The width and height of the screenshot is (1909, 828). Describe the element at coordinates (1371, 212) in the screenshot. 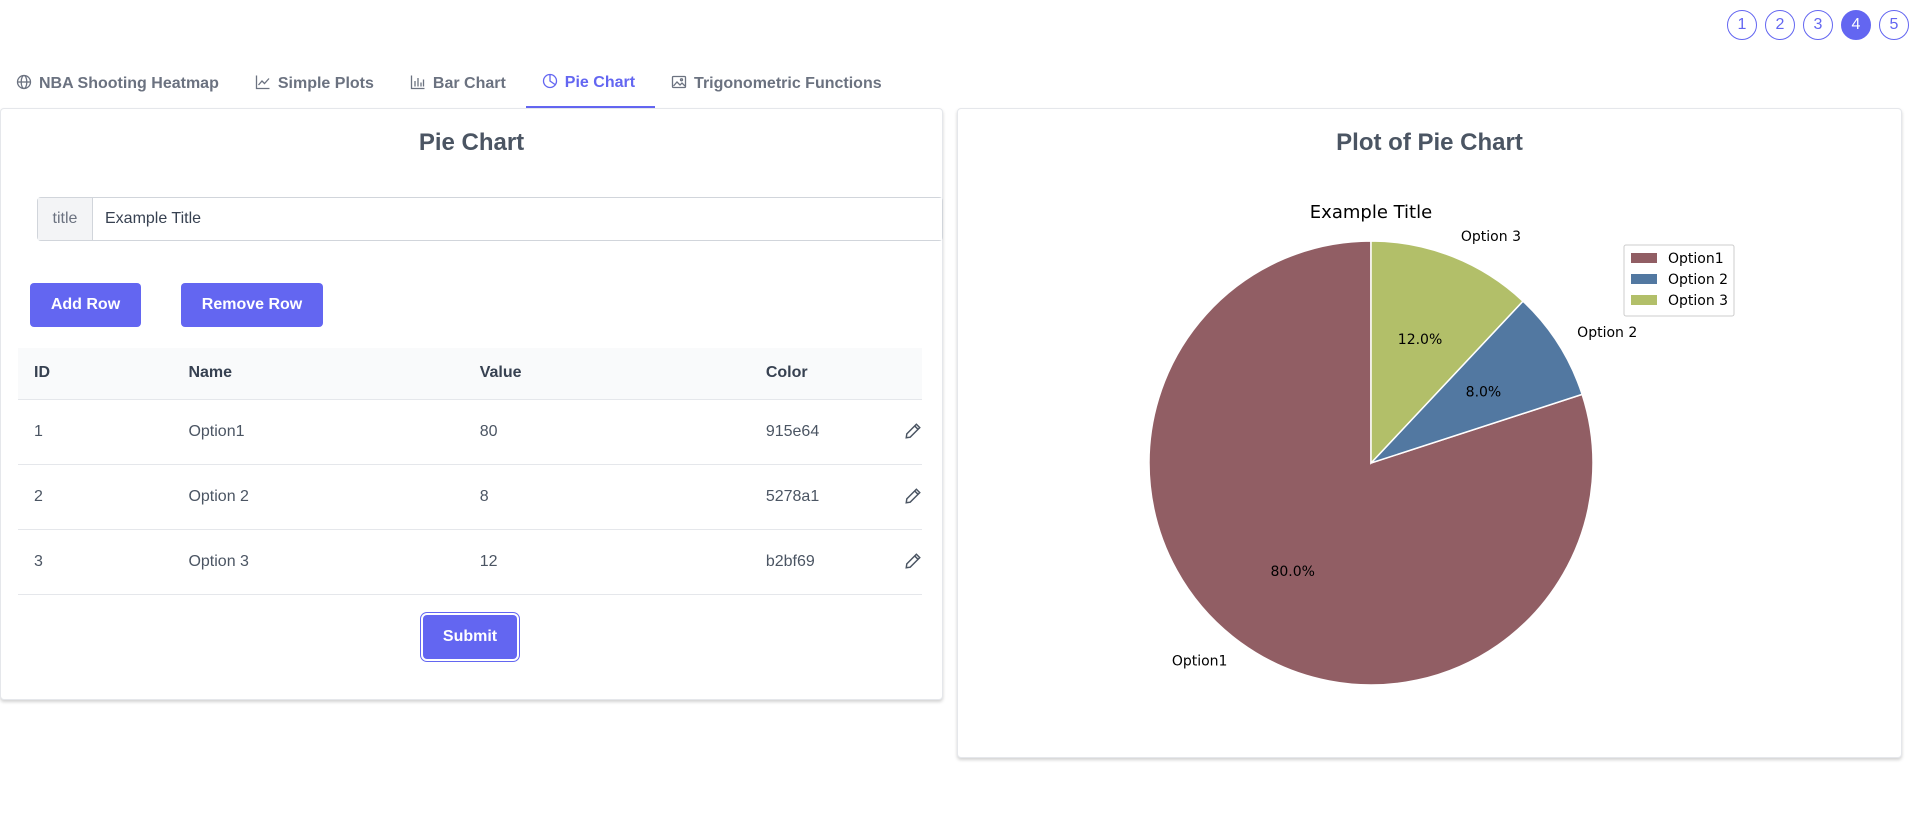

I see `chart-title: Example Title` at that location.